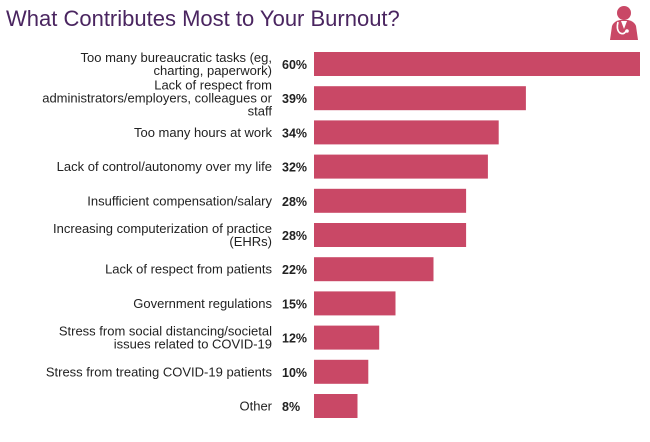 This screenshot has width=650, height=442. I want to click on category-label-8-line-1: issues related to COVID-19, so click(193, 344).